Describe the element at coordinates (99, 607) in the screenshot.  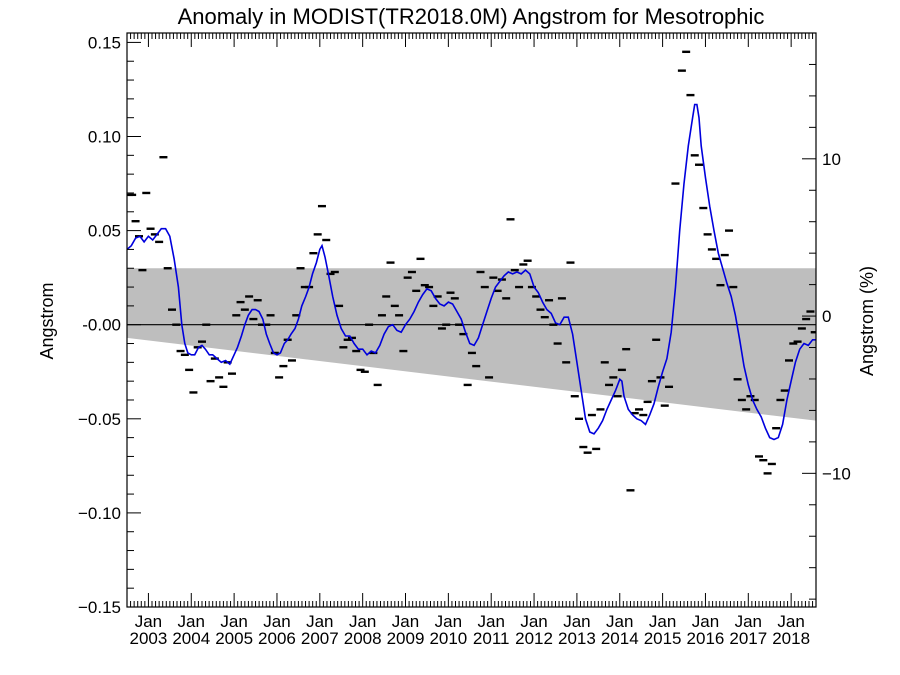
I see `y-tick-label: −0.15` at that location.